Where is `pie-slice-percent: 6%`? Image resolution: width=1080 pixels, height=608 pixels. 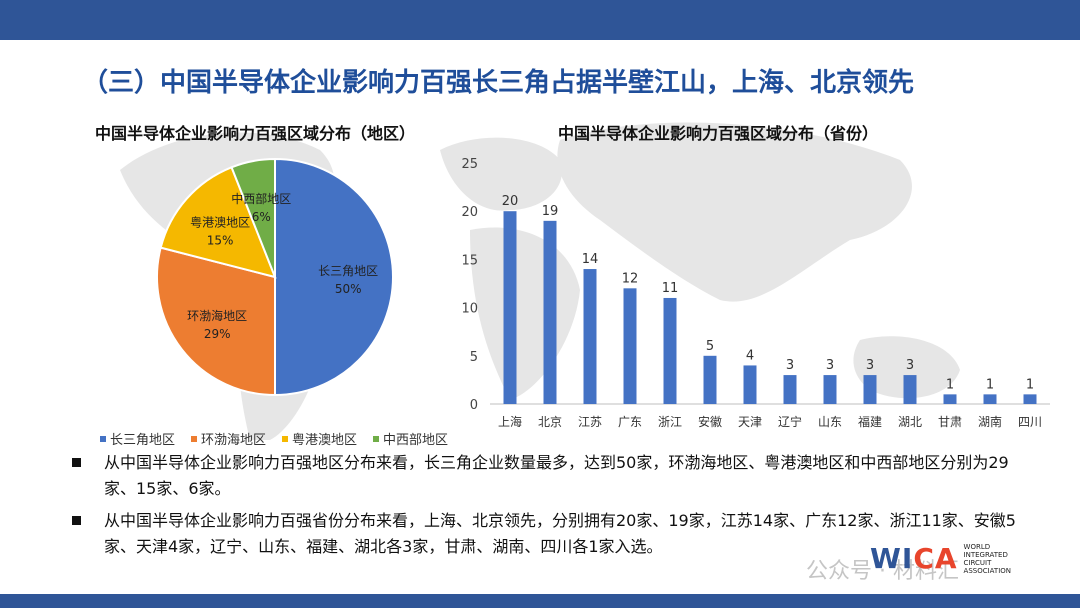 pie-slice-percent: 6% is located at coordinates (261, 217).